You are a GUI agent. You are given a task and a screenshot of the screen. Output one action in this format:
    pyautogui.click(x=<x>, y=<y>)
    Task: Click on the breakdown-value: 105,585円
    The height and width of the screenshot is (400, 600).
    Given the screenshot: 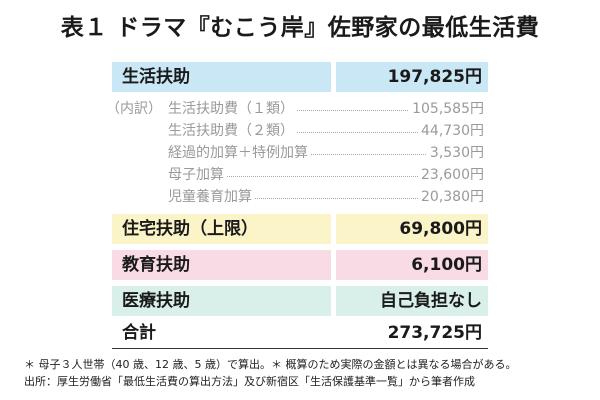 What is the action you would take?
    pyautogui.click(x=446, y=109)
    